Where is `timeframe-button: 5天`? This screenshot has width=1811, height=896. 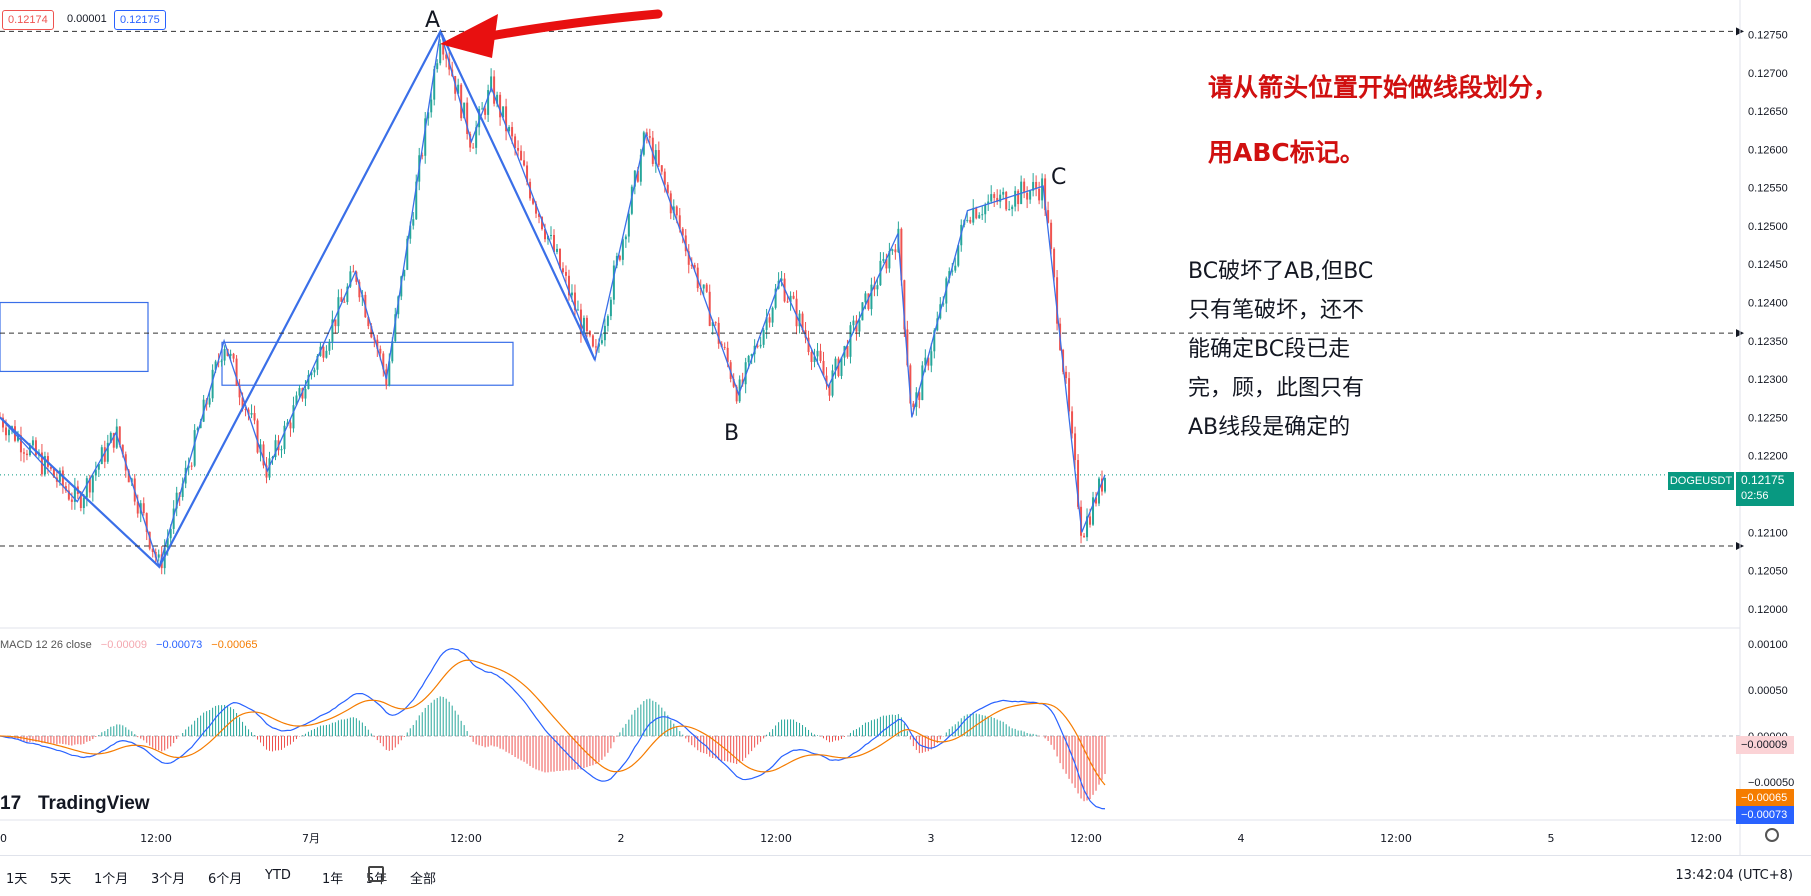 timeframe-button: 5天 is located at coordinates (61, 879).